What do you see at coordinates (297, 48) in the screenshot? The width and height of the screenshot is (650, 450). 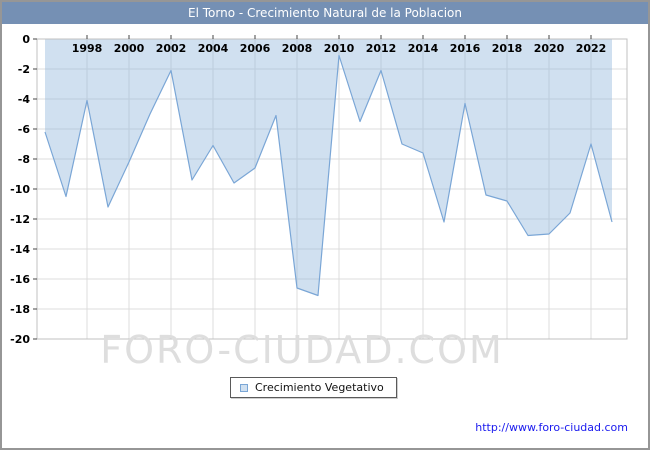 I see `svg-text: 2008` at bounding box center [297, 48].